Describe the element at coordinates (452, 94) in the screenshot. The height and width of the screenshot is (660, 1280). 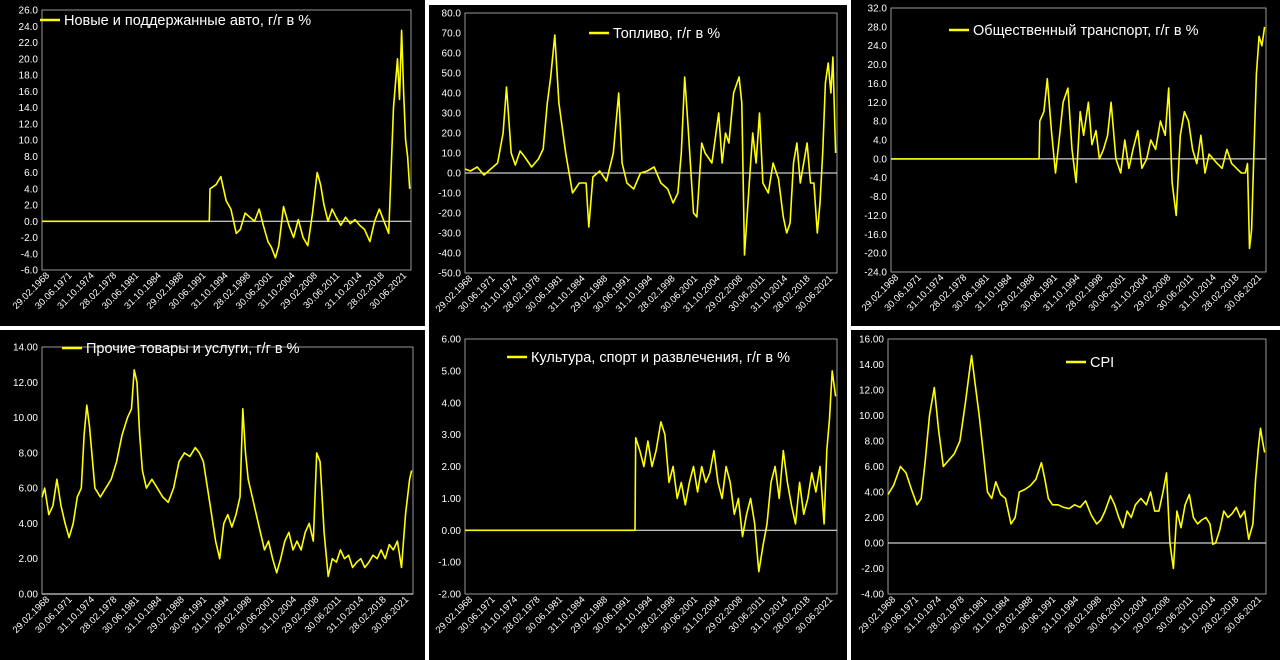
I see `y-tick-label: 40.0` at that location.